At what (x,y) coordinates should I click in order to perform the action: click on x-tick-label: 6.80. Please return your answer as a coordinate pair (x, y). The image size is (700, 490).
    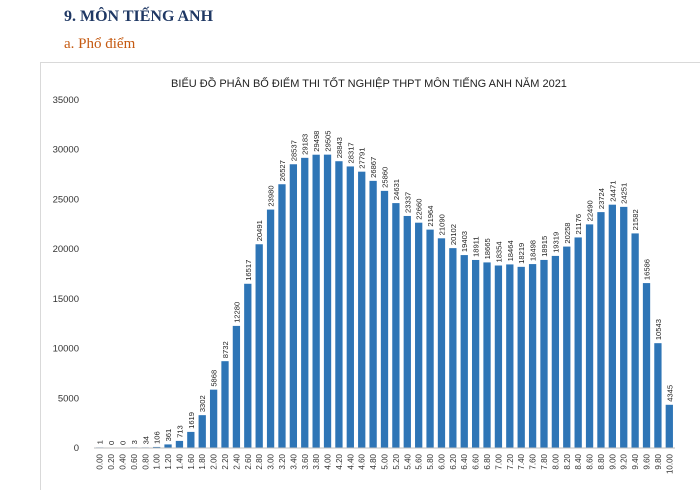
    Looking at the image, I should click on (487, 461).